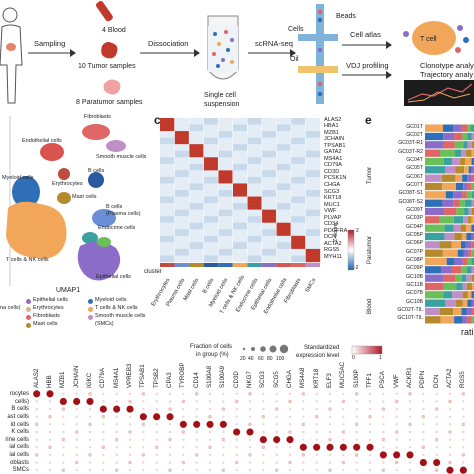 Image resolution: width=474 pixels, height=474 pixels. I want to click on dotplot-gene-label: KRT18, so click(316, 378).